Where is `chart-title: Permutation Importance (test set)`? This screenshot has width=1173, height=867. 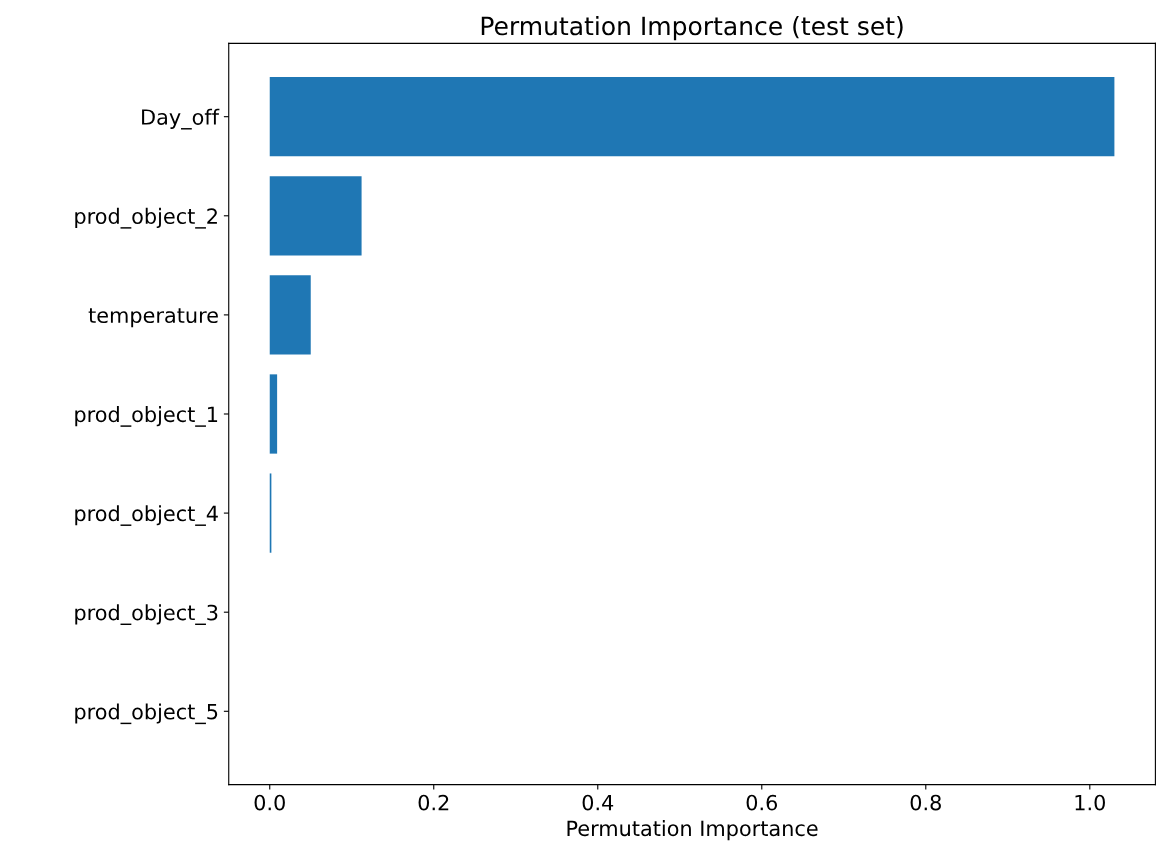
chart-title: Permutation Importance (test set) is located at coordinates (692, 28).